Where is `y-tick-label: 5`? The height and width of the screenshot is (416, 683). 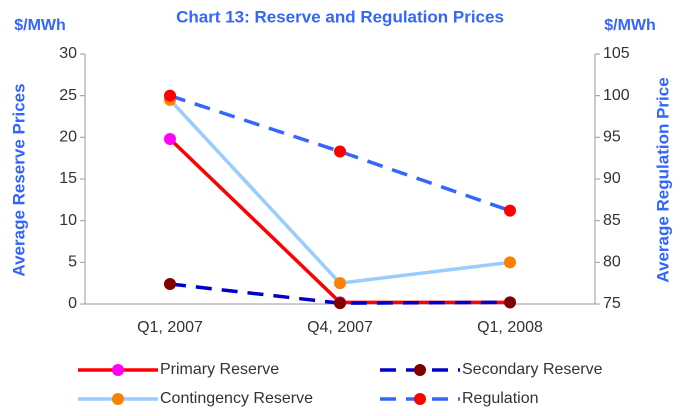
y-tick-label: 5 is located at coordinates (72, 262).